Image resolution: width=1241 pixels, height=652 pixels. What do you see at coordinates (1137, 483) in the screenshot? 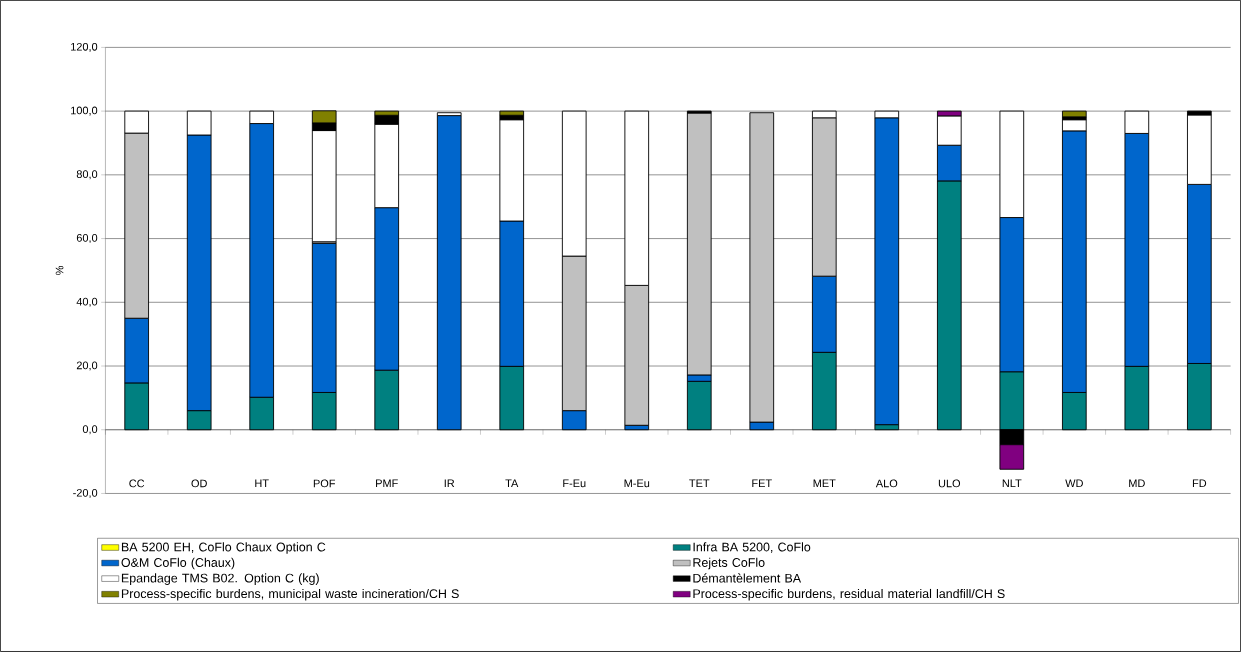
I see `x-tick-label: MD` at bounding box center [1137, 483].